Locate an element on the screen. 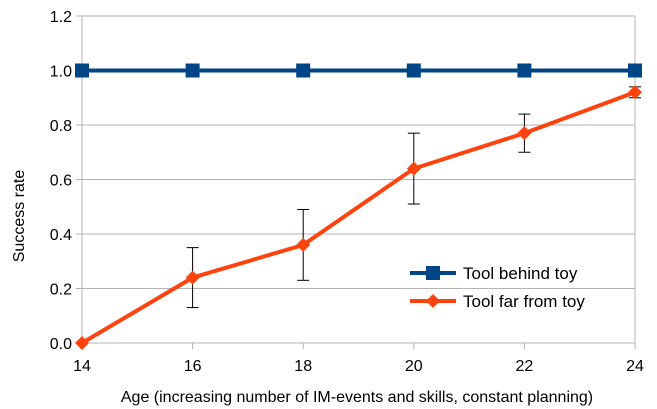 Image resolution: width=657 pixels, height=409 pixels. legend: Tool behind toy Tool far from toy is located at coordinates (497, 287).